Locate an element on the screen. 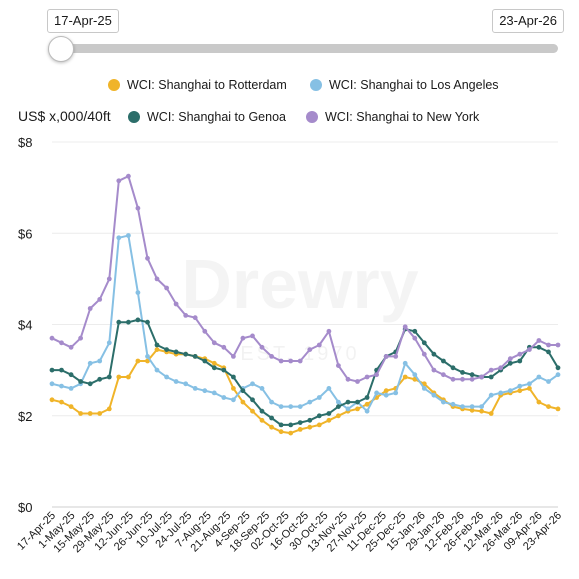  legend-item-genoa: WCI: Shanghai to Genoa is located at coordinates (207, 117).